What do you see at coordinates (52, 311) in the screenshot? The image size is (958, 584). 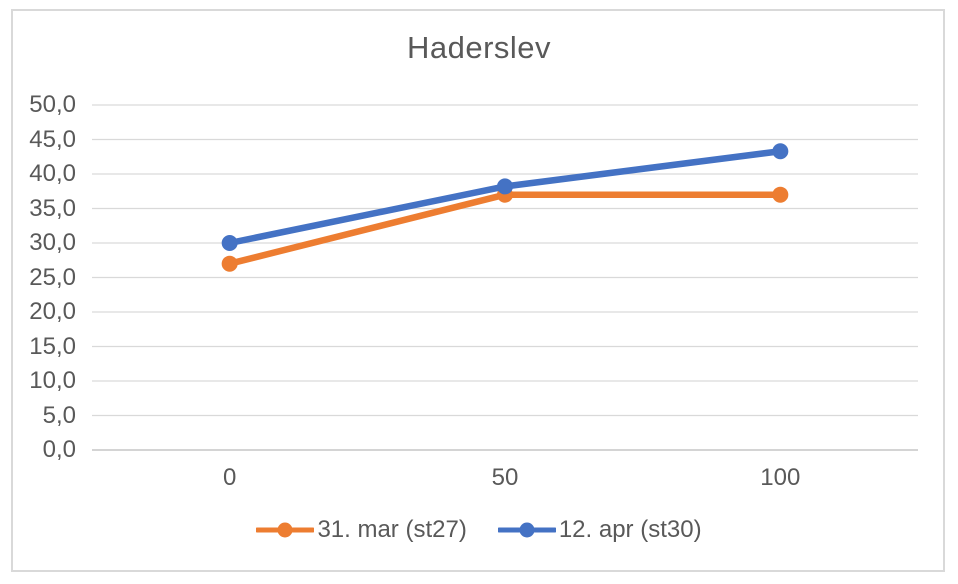 I see `y-axis-tick-label: 20,0` at bounding box center [52, 311].